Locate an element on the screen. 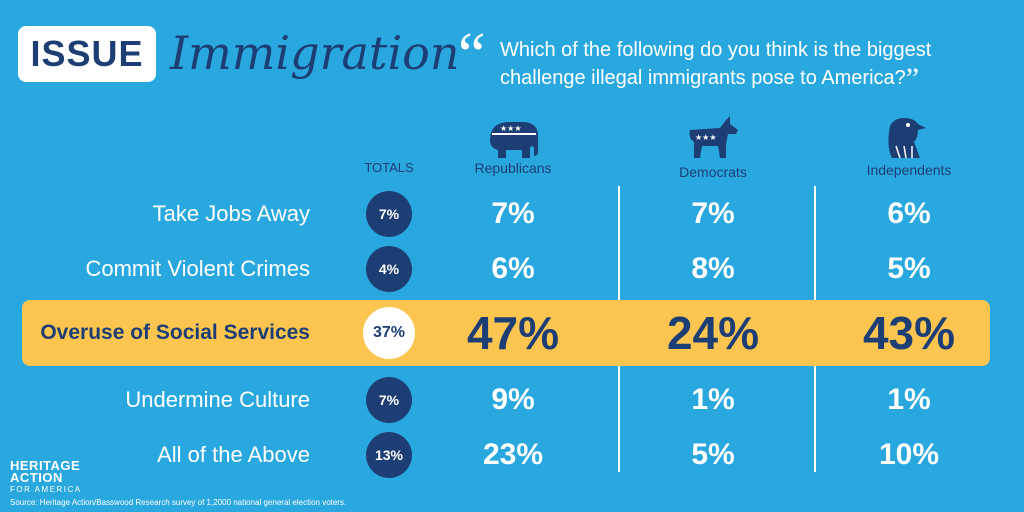 This screenshot has height=512, width=1024. logo-line: HERITAGE is located at coordinates (45, 465).